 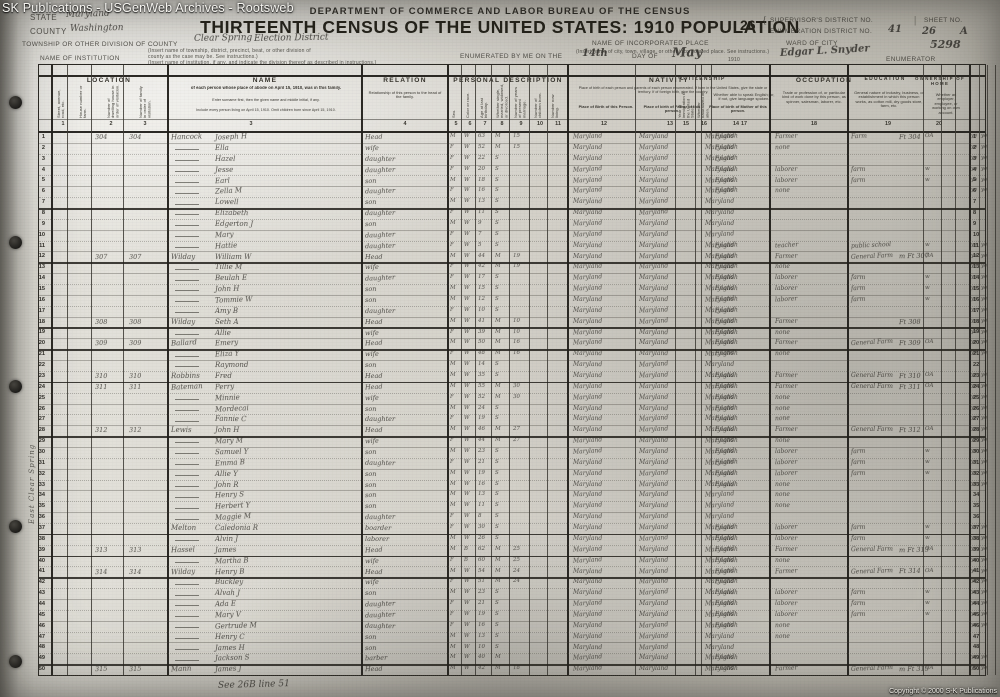 I want to click on cell-age: 21, so click(x=481, y=603).